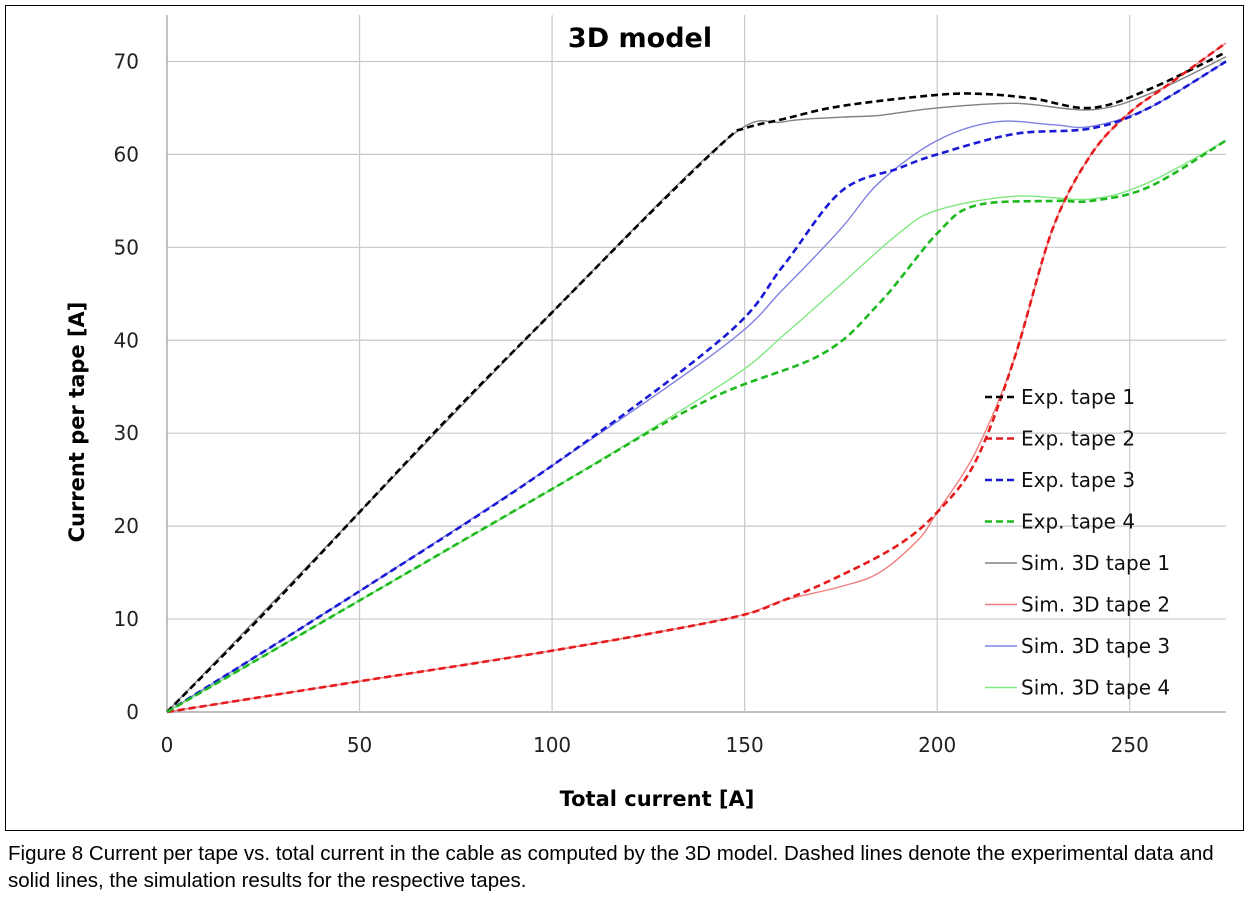 The image size is (1249, 899). Describe the element at coordinates (77, 422) in the screenshot. I see `y-axis-title: Current per tape [A]` at that location.